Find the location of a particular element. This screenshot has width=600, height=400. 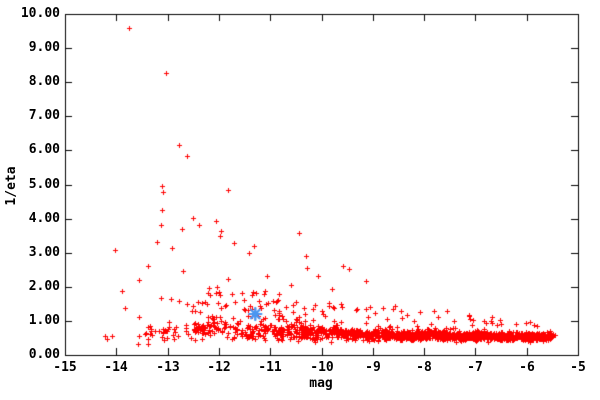

y-tick-label: 2.00 is located at coordinates (44, 286).